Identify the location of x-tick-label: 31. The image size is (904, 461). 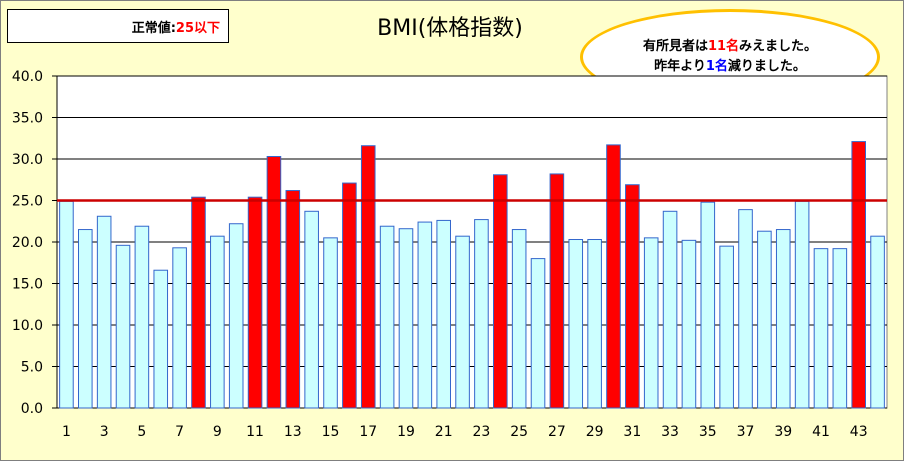
(632, 432).